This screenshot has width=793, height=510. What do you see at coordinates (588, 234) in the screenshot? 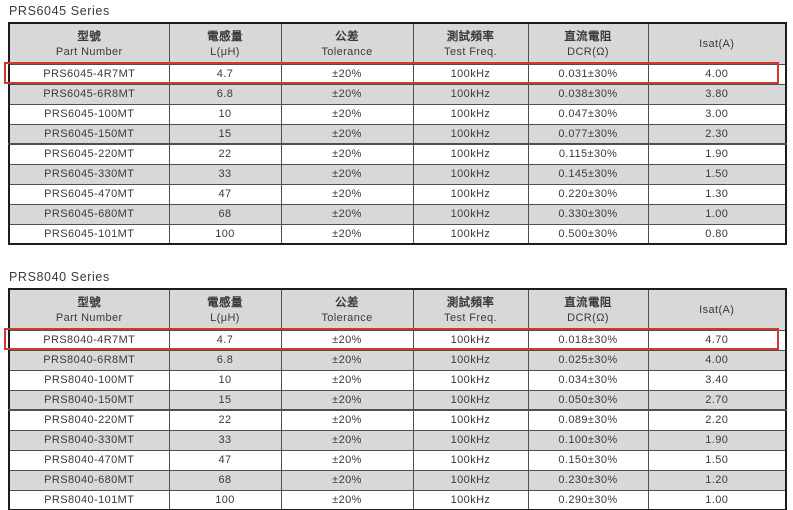
I see `value-cell: 0.500±30%` at bounding box center [588, 234].